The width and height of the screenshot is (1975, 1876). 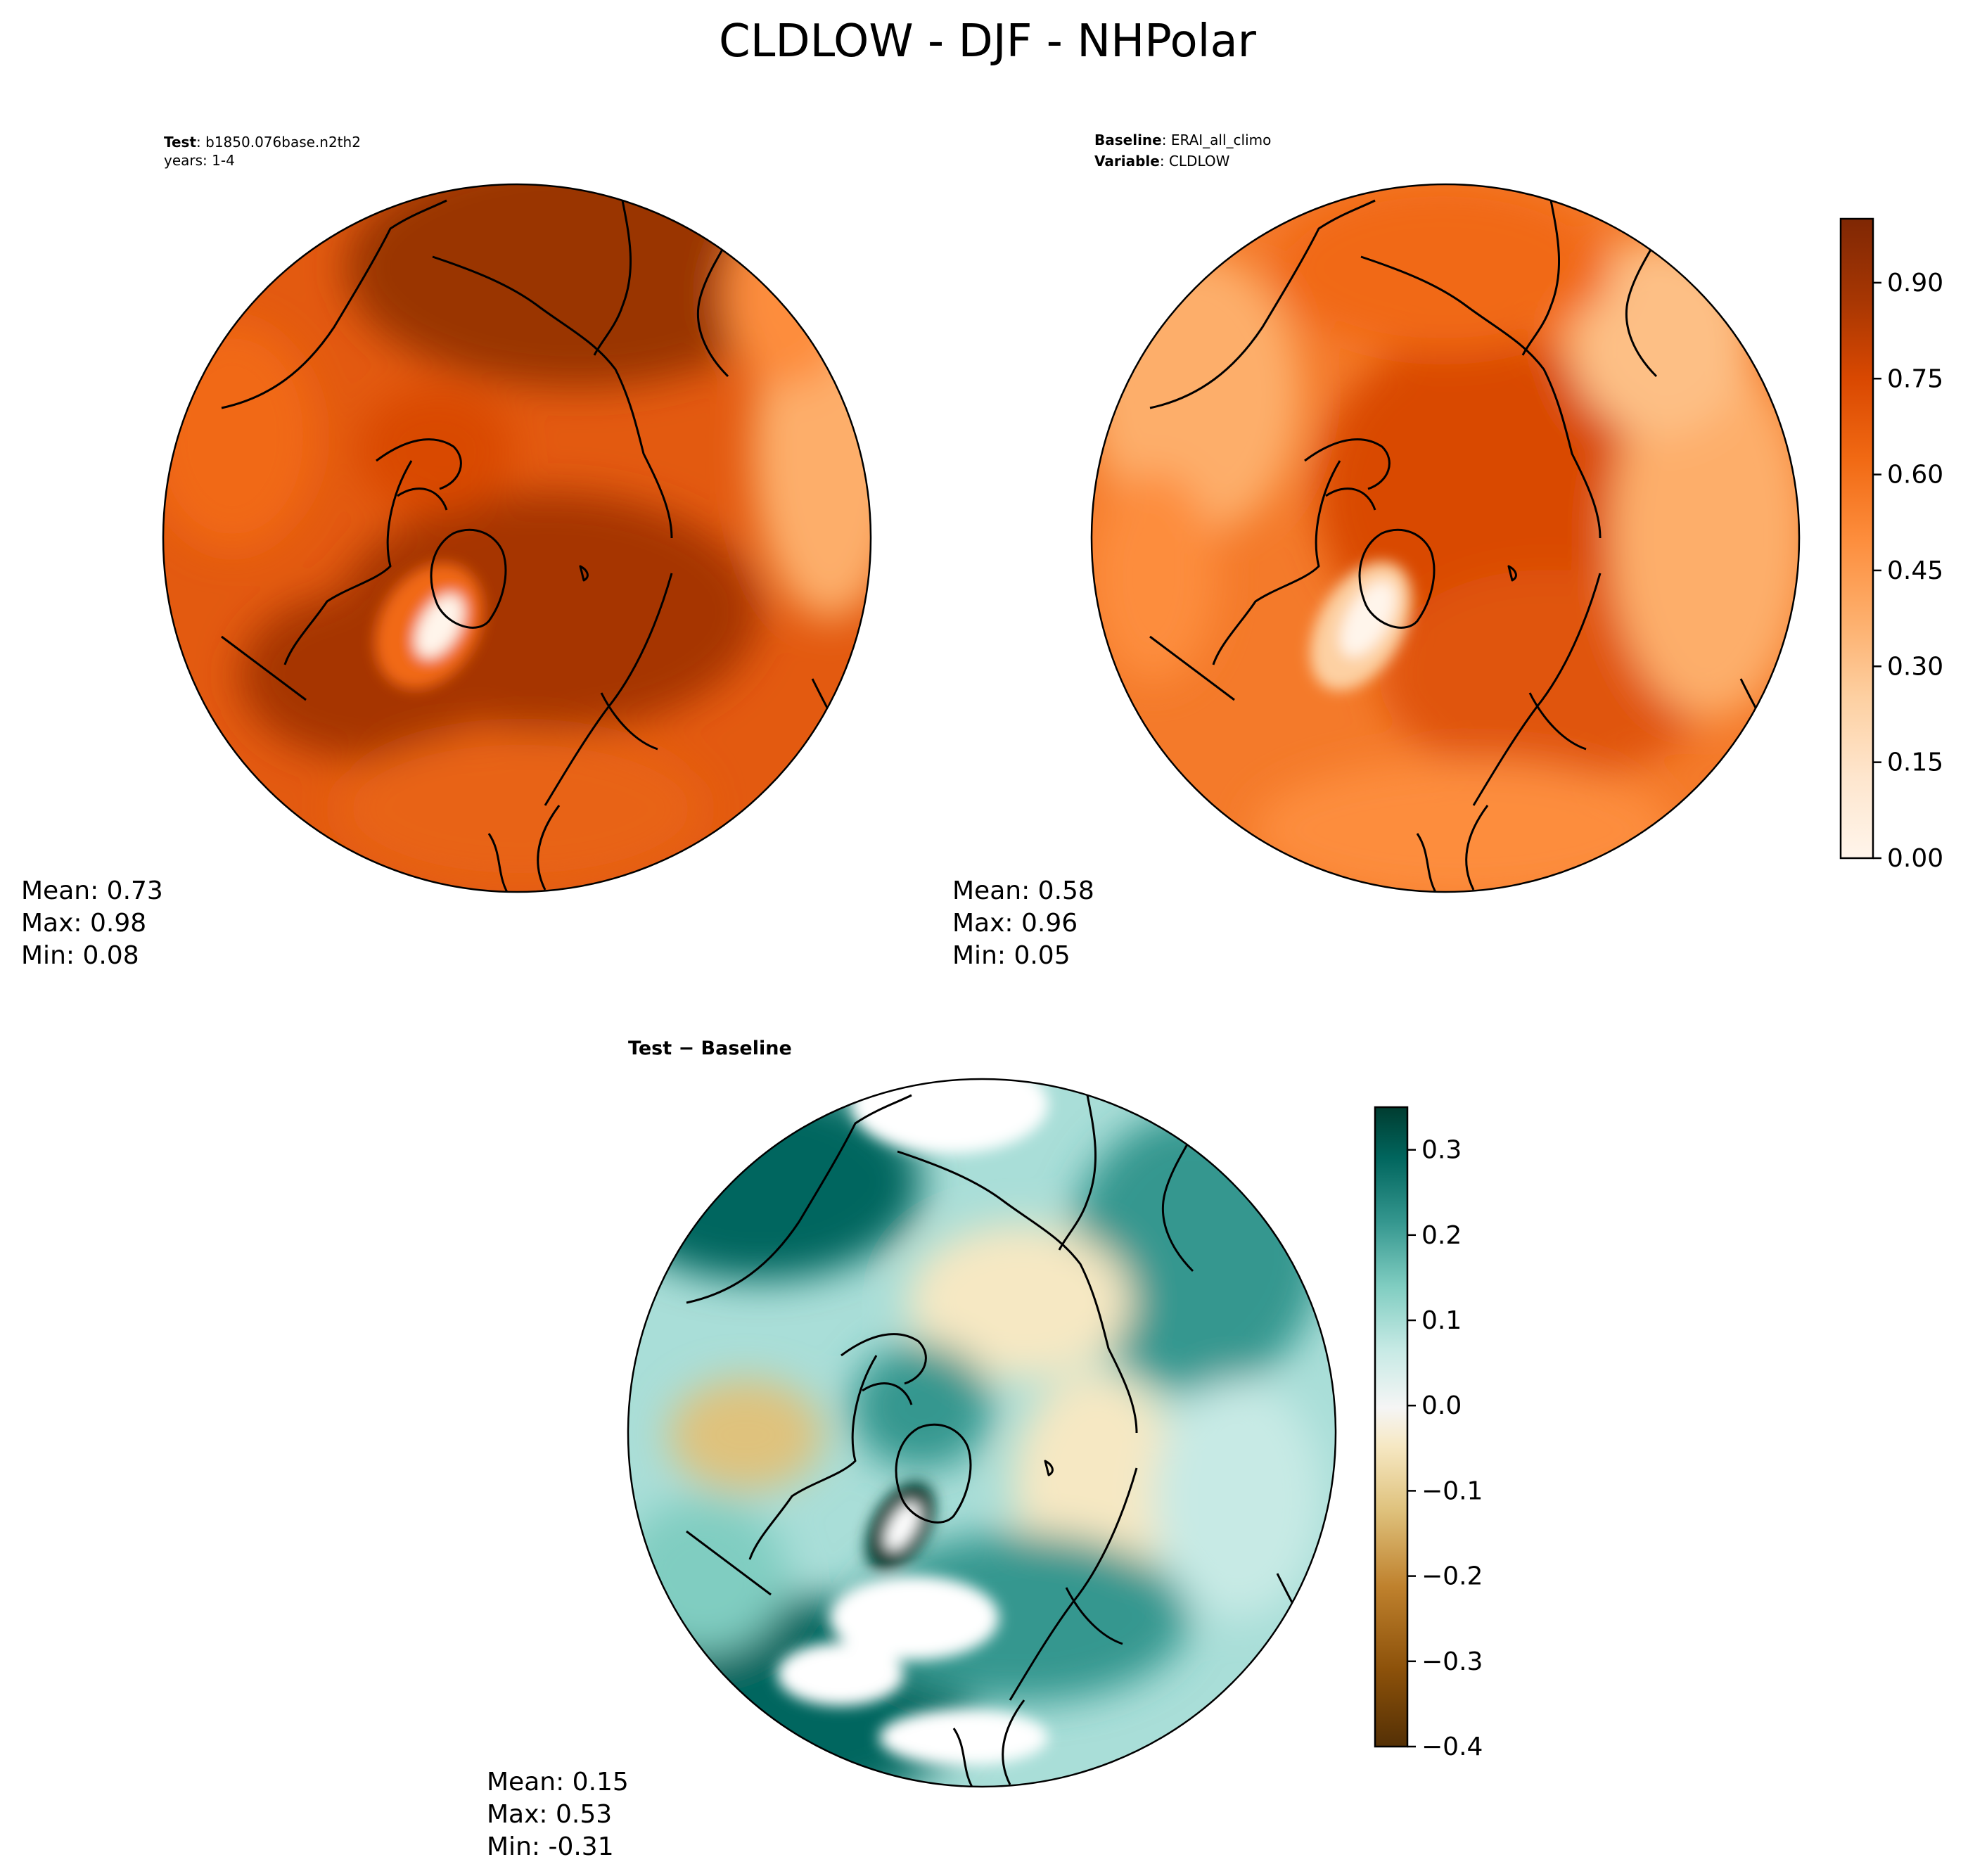 What do you see at coordinates (1452, 1661) in the screenshot?
I see `colorbar-difference-tick-label: −0.3` at bounding box center [1452, 1661].